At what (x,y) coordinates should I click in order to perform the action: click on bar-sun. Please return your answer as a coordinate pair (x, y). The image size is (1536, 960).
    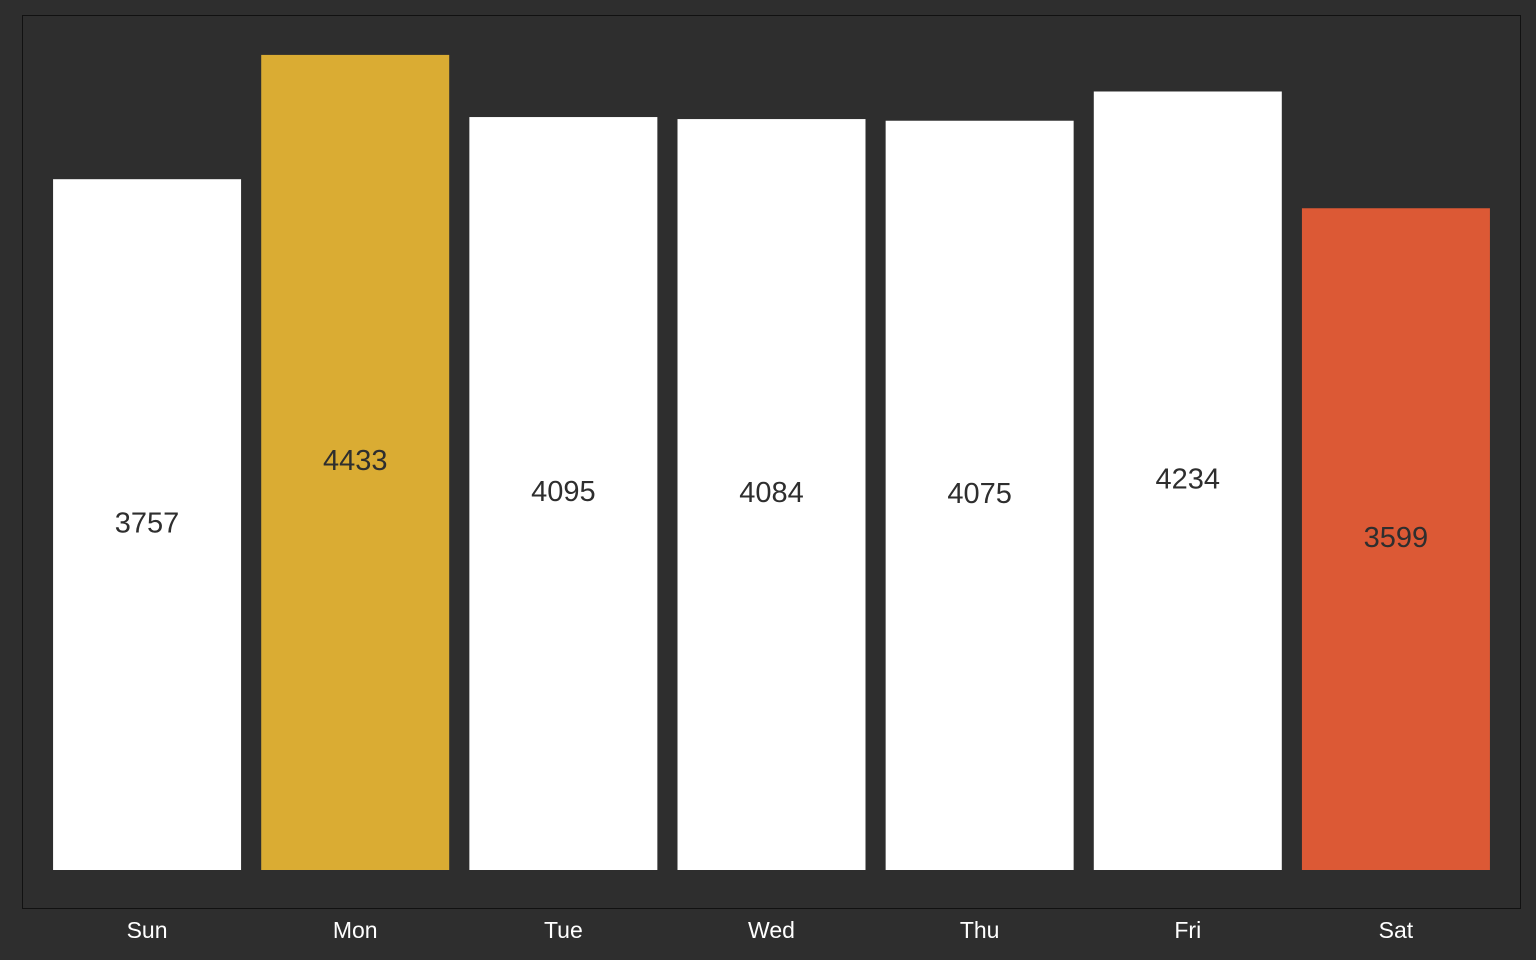
    Looking at the image, I should click on (147, 524).